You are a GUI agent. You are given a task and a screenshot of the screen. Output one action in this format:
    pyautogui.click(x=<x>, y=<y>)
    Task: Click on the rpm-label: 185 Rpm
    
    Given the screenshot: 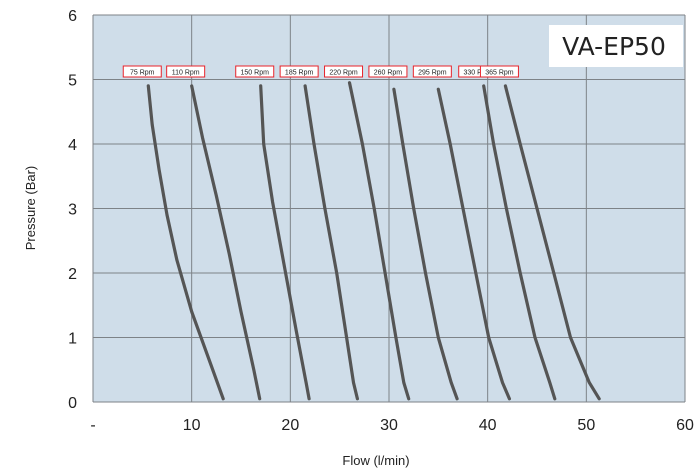 What is the action you would take?
    pyautogui.click(x=299, y=71)
    